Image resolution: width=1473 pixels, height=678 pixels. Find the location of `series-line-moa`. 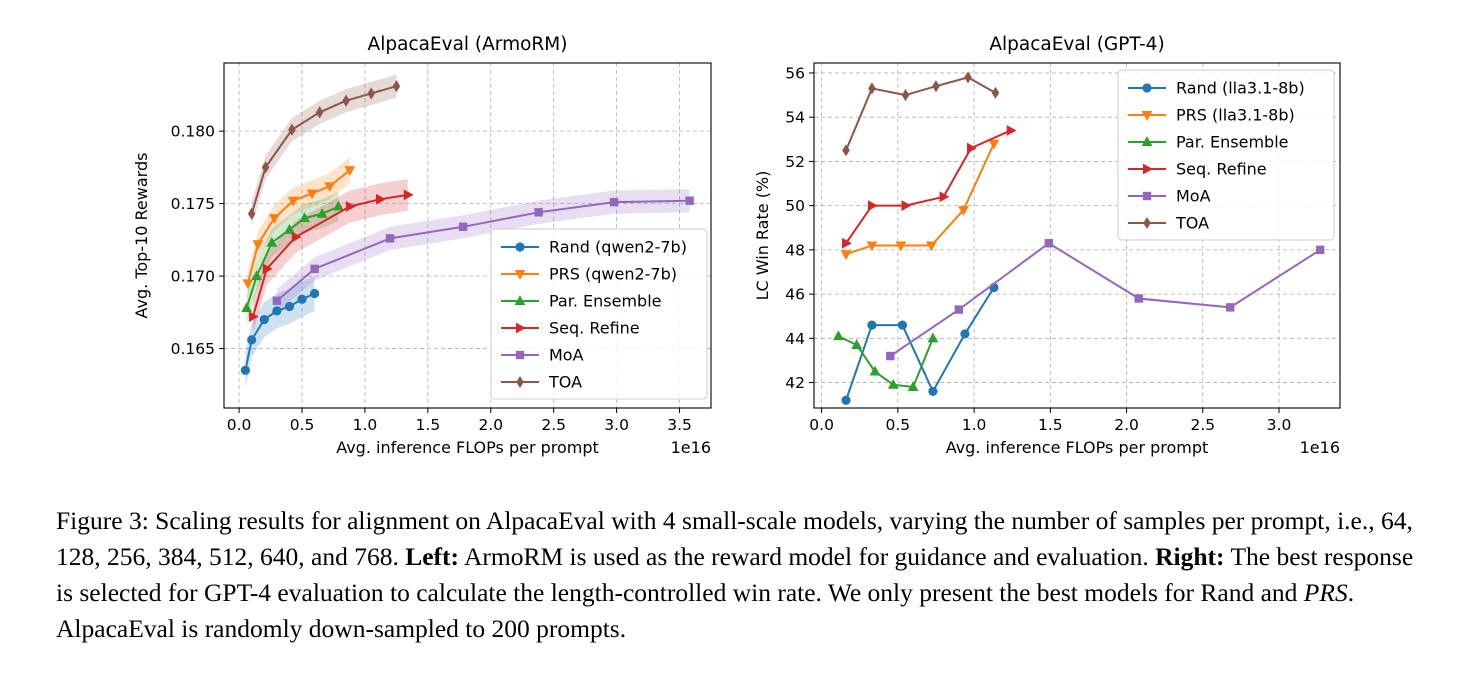

series-line-moa is located at coordinates (1105, 299).